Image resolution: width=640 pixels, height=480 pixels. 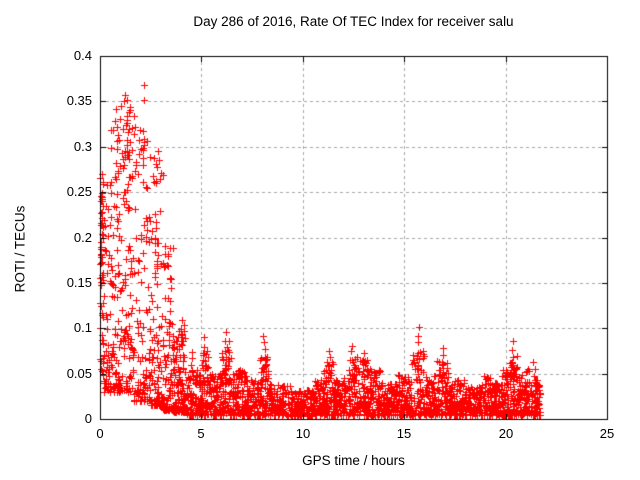 What do you see at coordinates (353, 460) in the screenshot?
I see `x-axis-label: GPS time / hours` at bounding box center [353, 460].